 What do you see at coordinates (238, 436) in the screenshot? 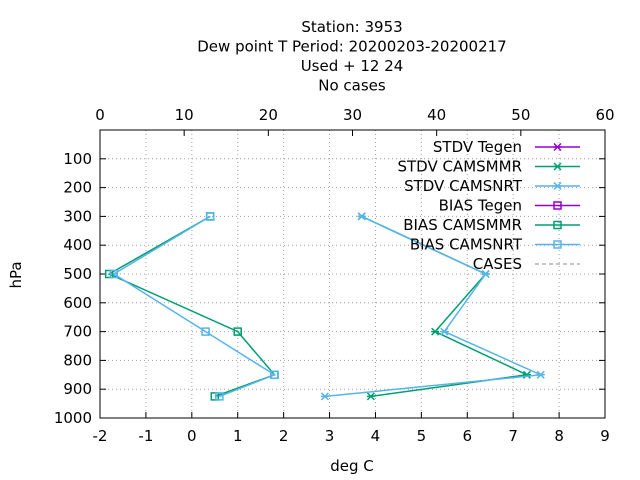
I see `x-tick-label: 1` at bounding box center [238, 436].